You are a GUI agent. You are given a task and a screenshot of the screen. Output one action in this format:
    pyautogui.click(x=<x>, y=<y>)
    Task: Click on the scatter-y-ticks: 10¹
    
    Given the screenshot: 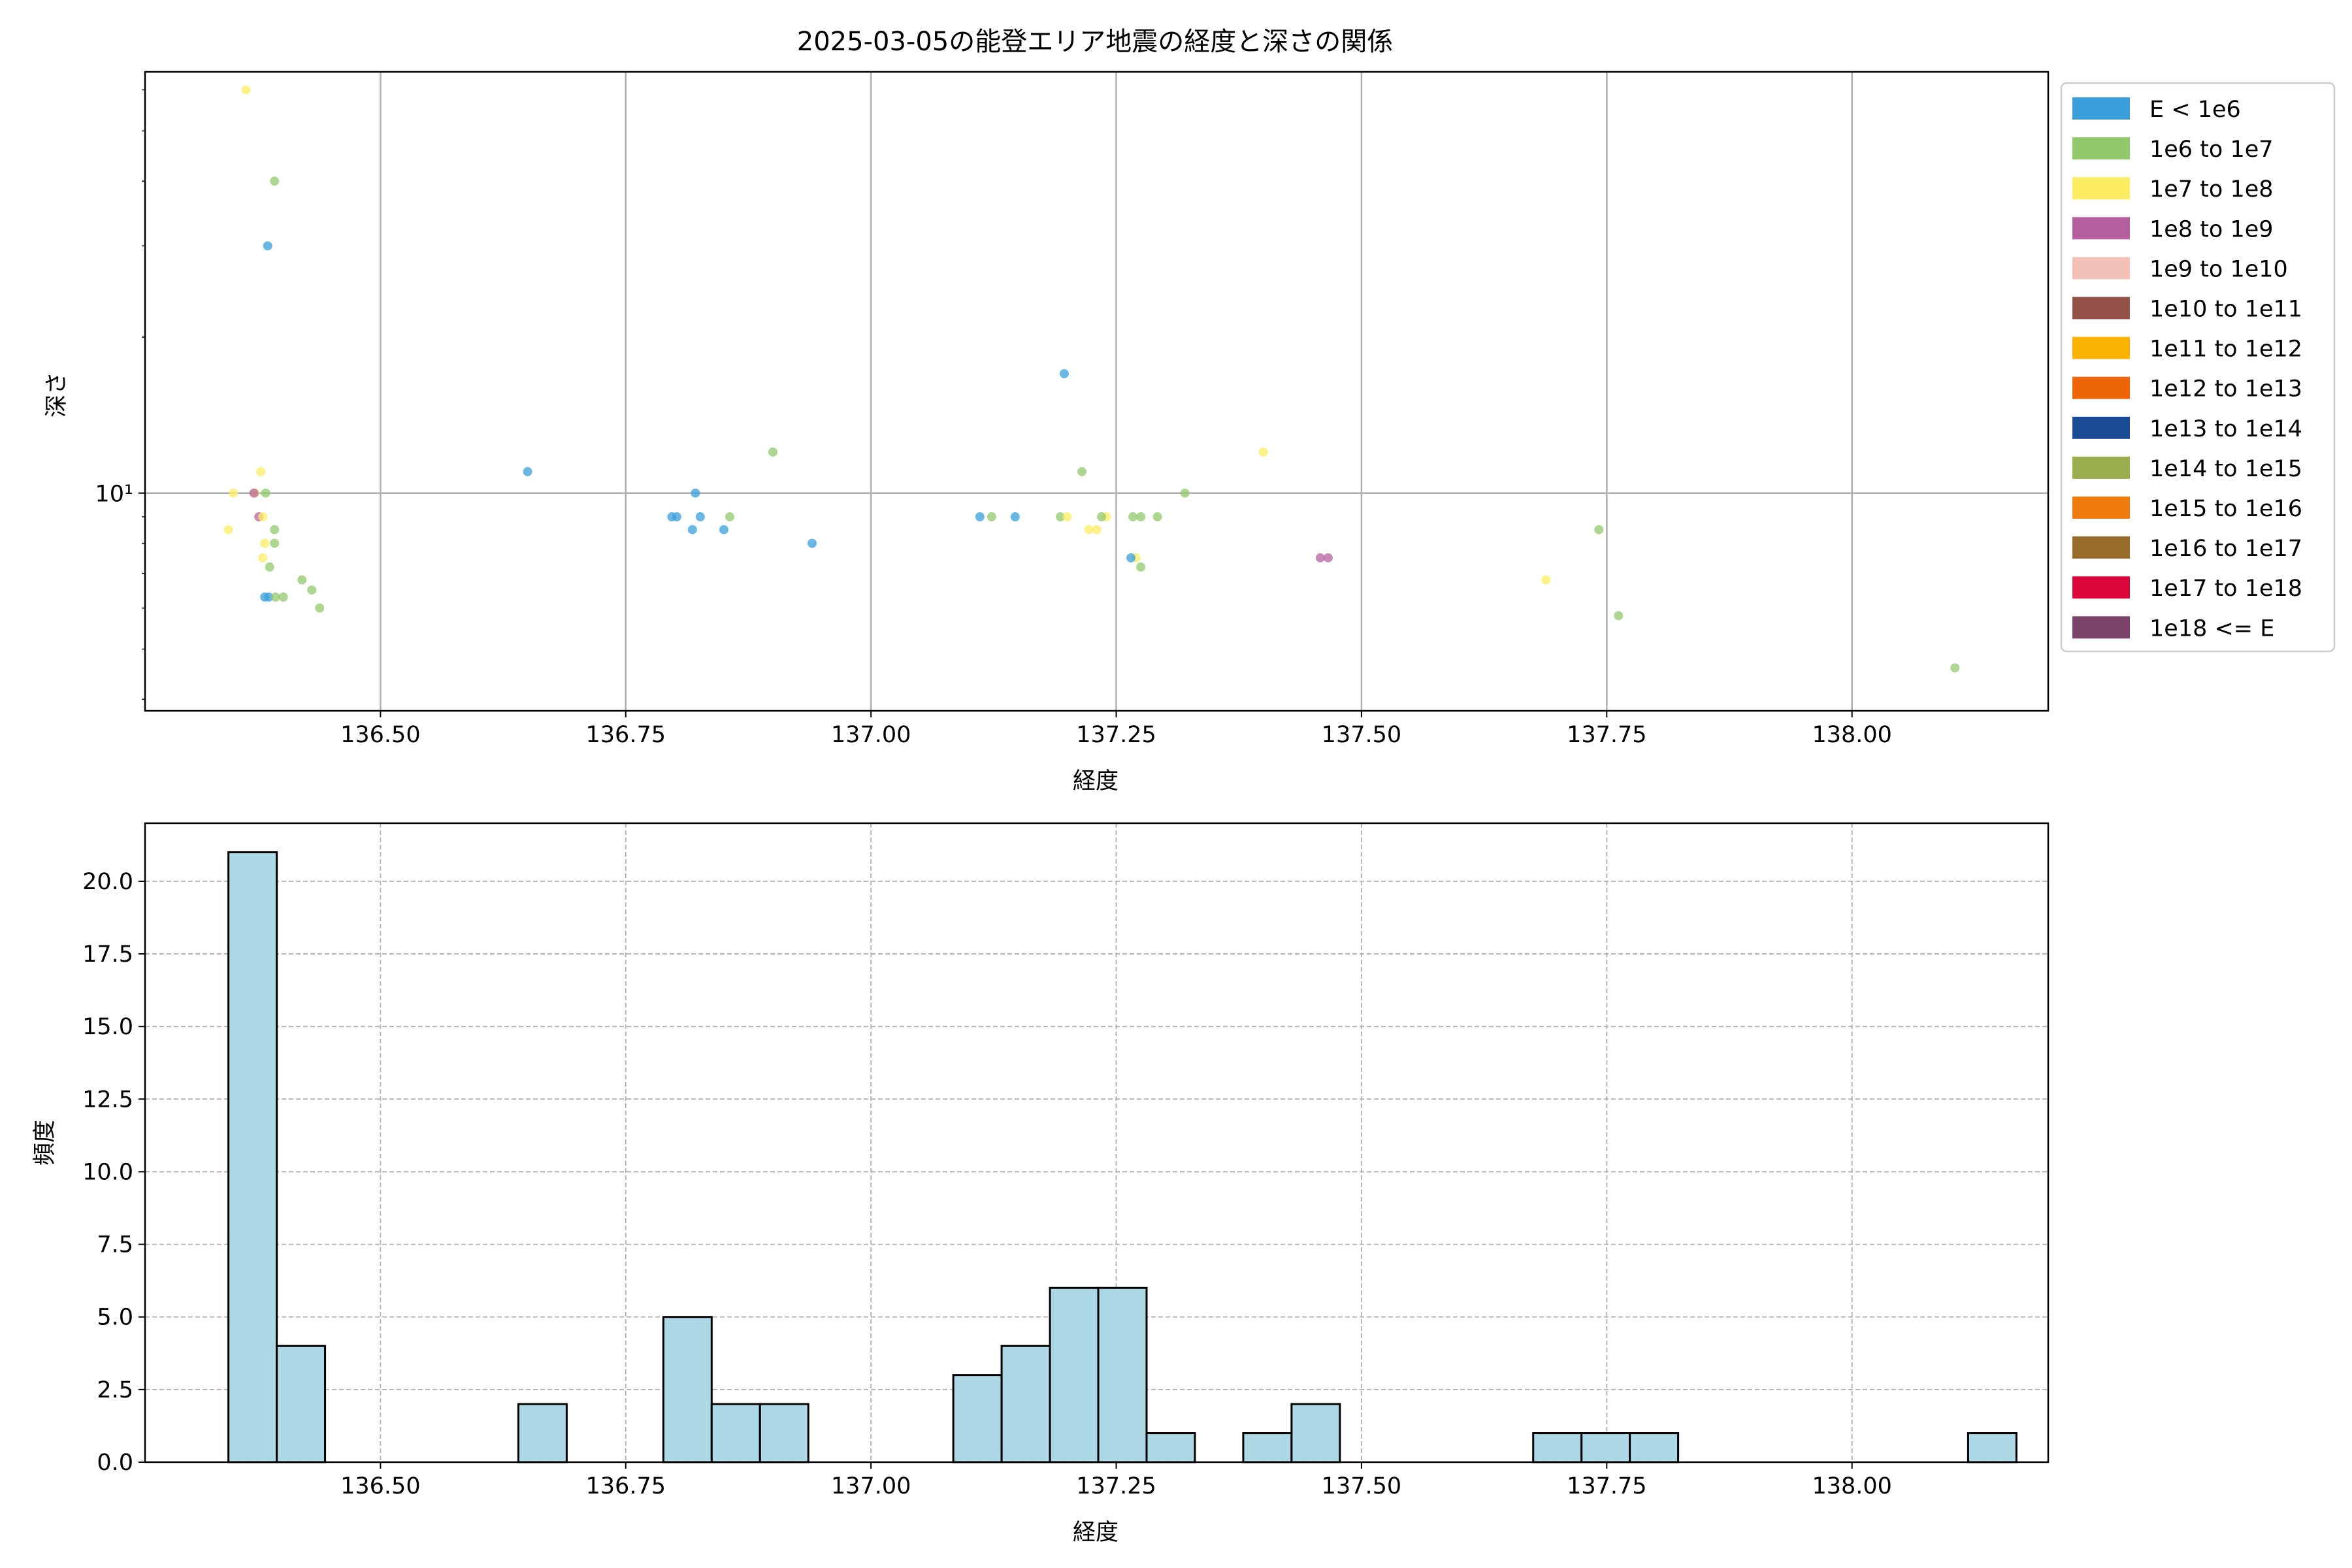 What is the action you would take?
    pyautogui.click(x=120, y=394)
    